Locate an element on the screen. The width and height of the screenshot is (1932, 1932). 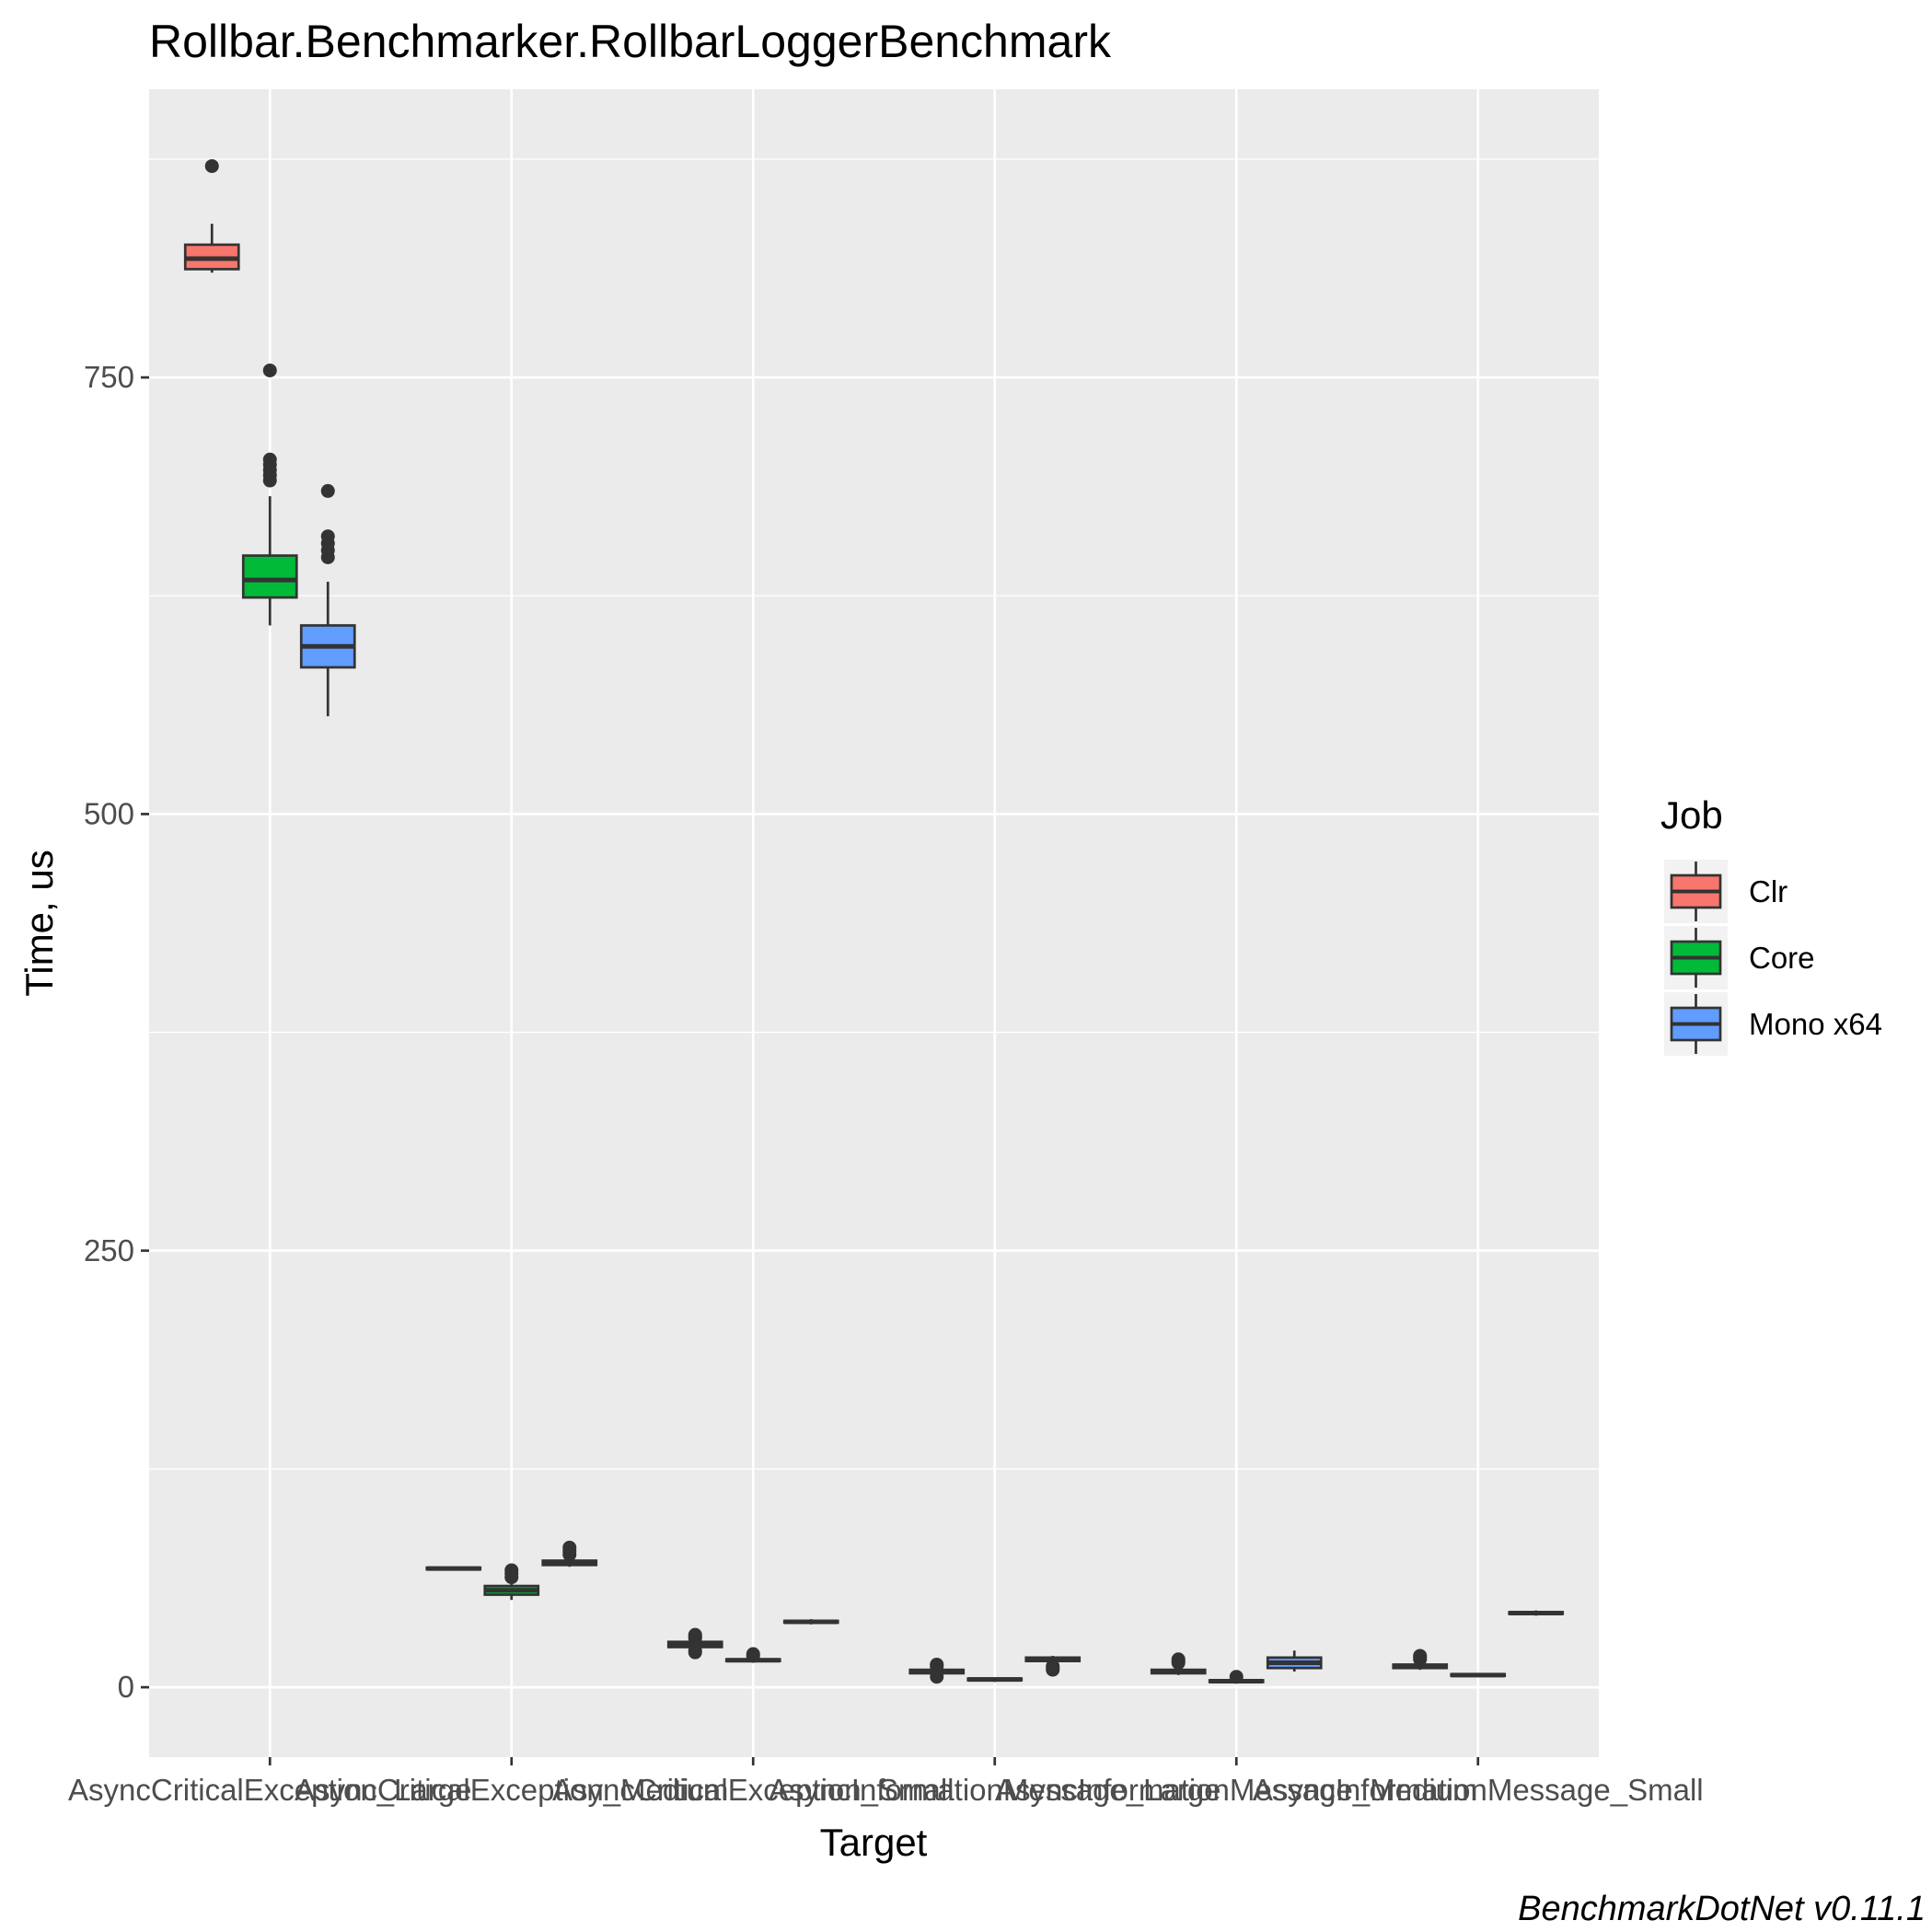
y-tick-label: 500 is located at coordinates (109, 813).